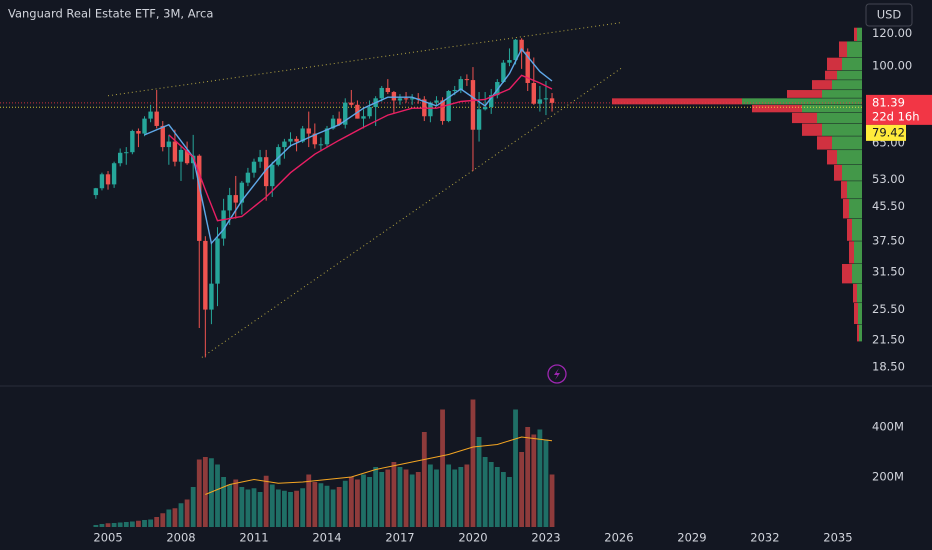  I want to click on y-tick-label: 120.00, so click(892, 33).